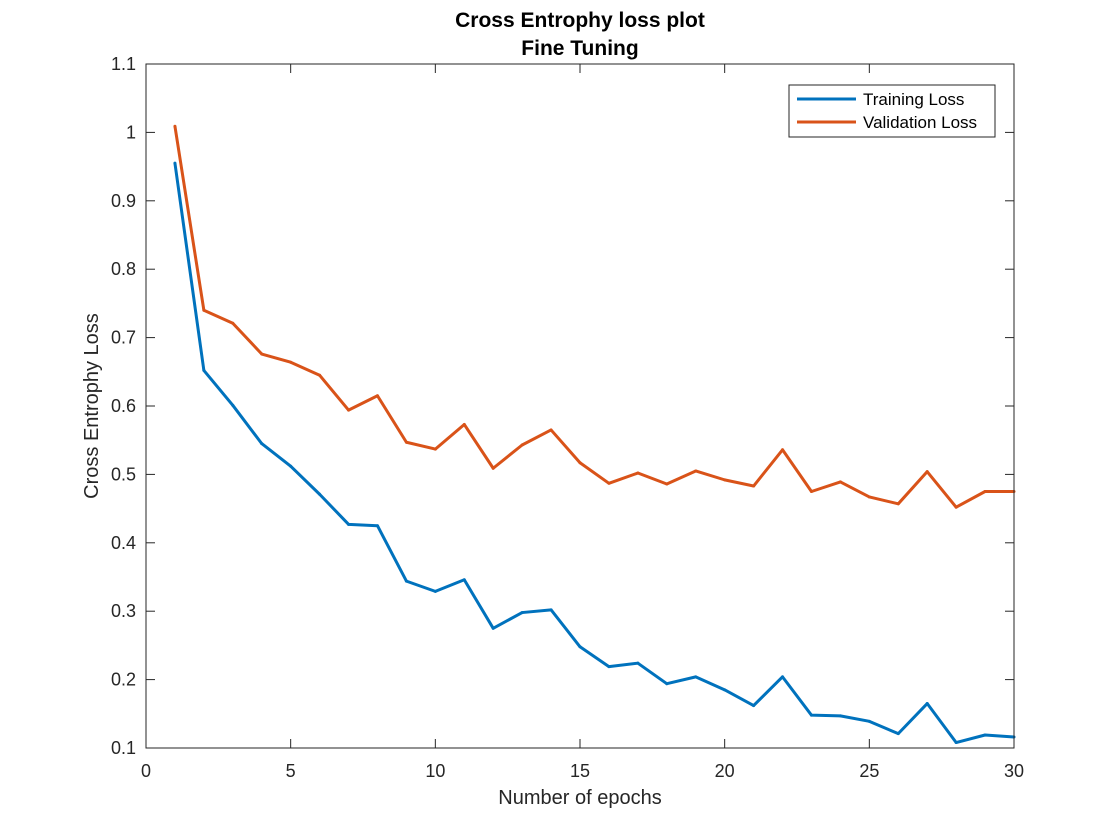 Image resolution: width=1120 pixels, height=840 pixels. Describe the element at coordinates (123, 474) in the screenshot. I see `y-tick-label: 0.5` at that location.